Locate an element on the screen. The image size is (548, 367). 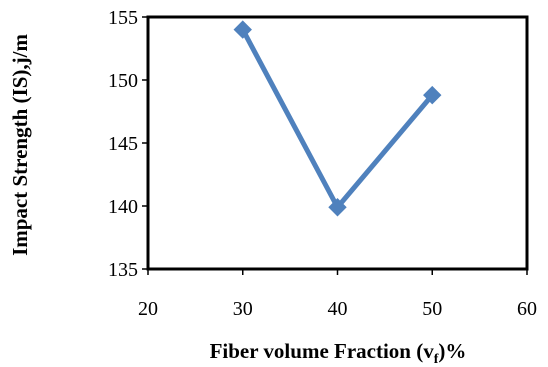
x-tick-label: 20 is located at coordinates (148, 309).